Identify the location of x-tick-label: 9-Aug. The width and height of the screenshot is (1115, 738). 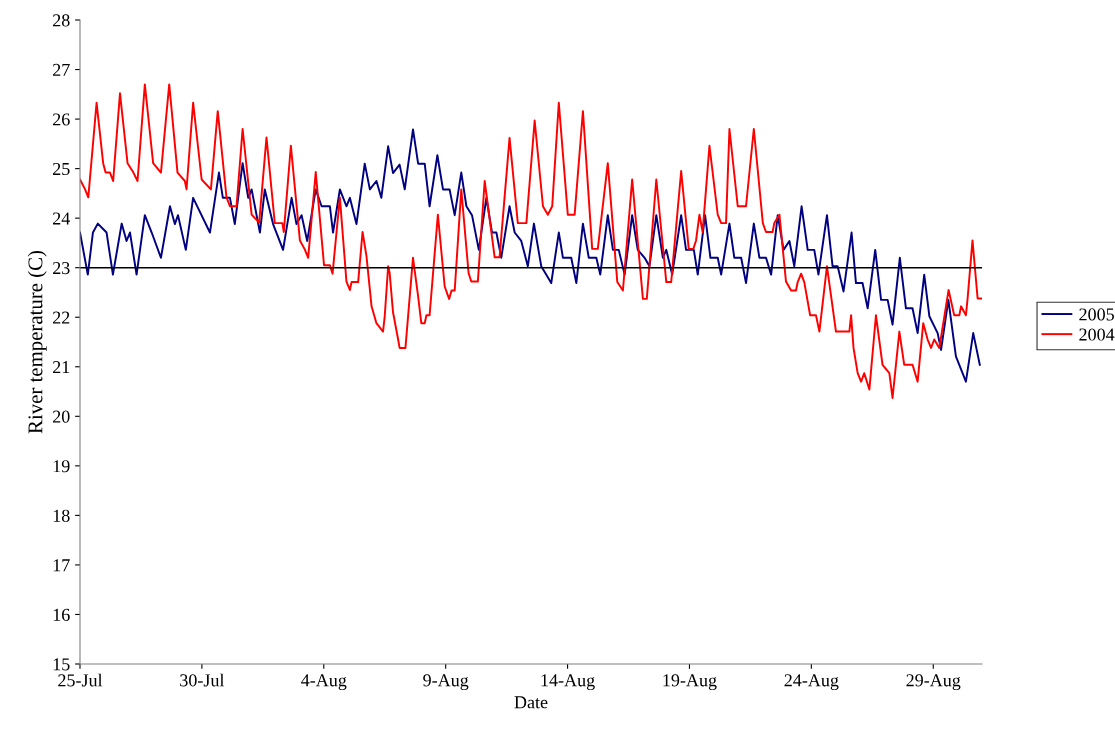
(446, 682).